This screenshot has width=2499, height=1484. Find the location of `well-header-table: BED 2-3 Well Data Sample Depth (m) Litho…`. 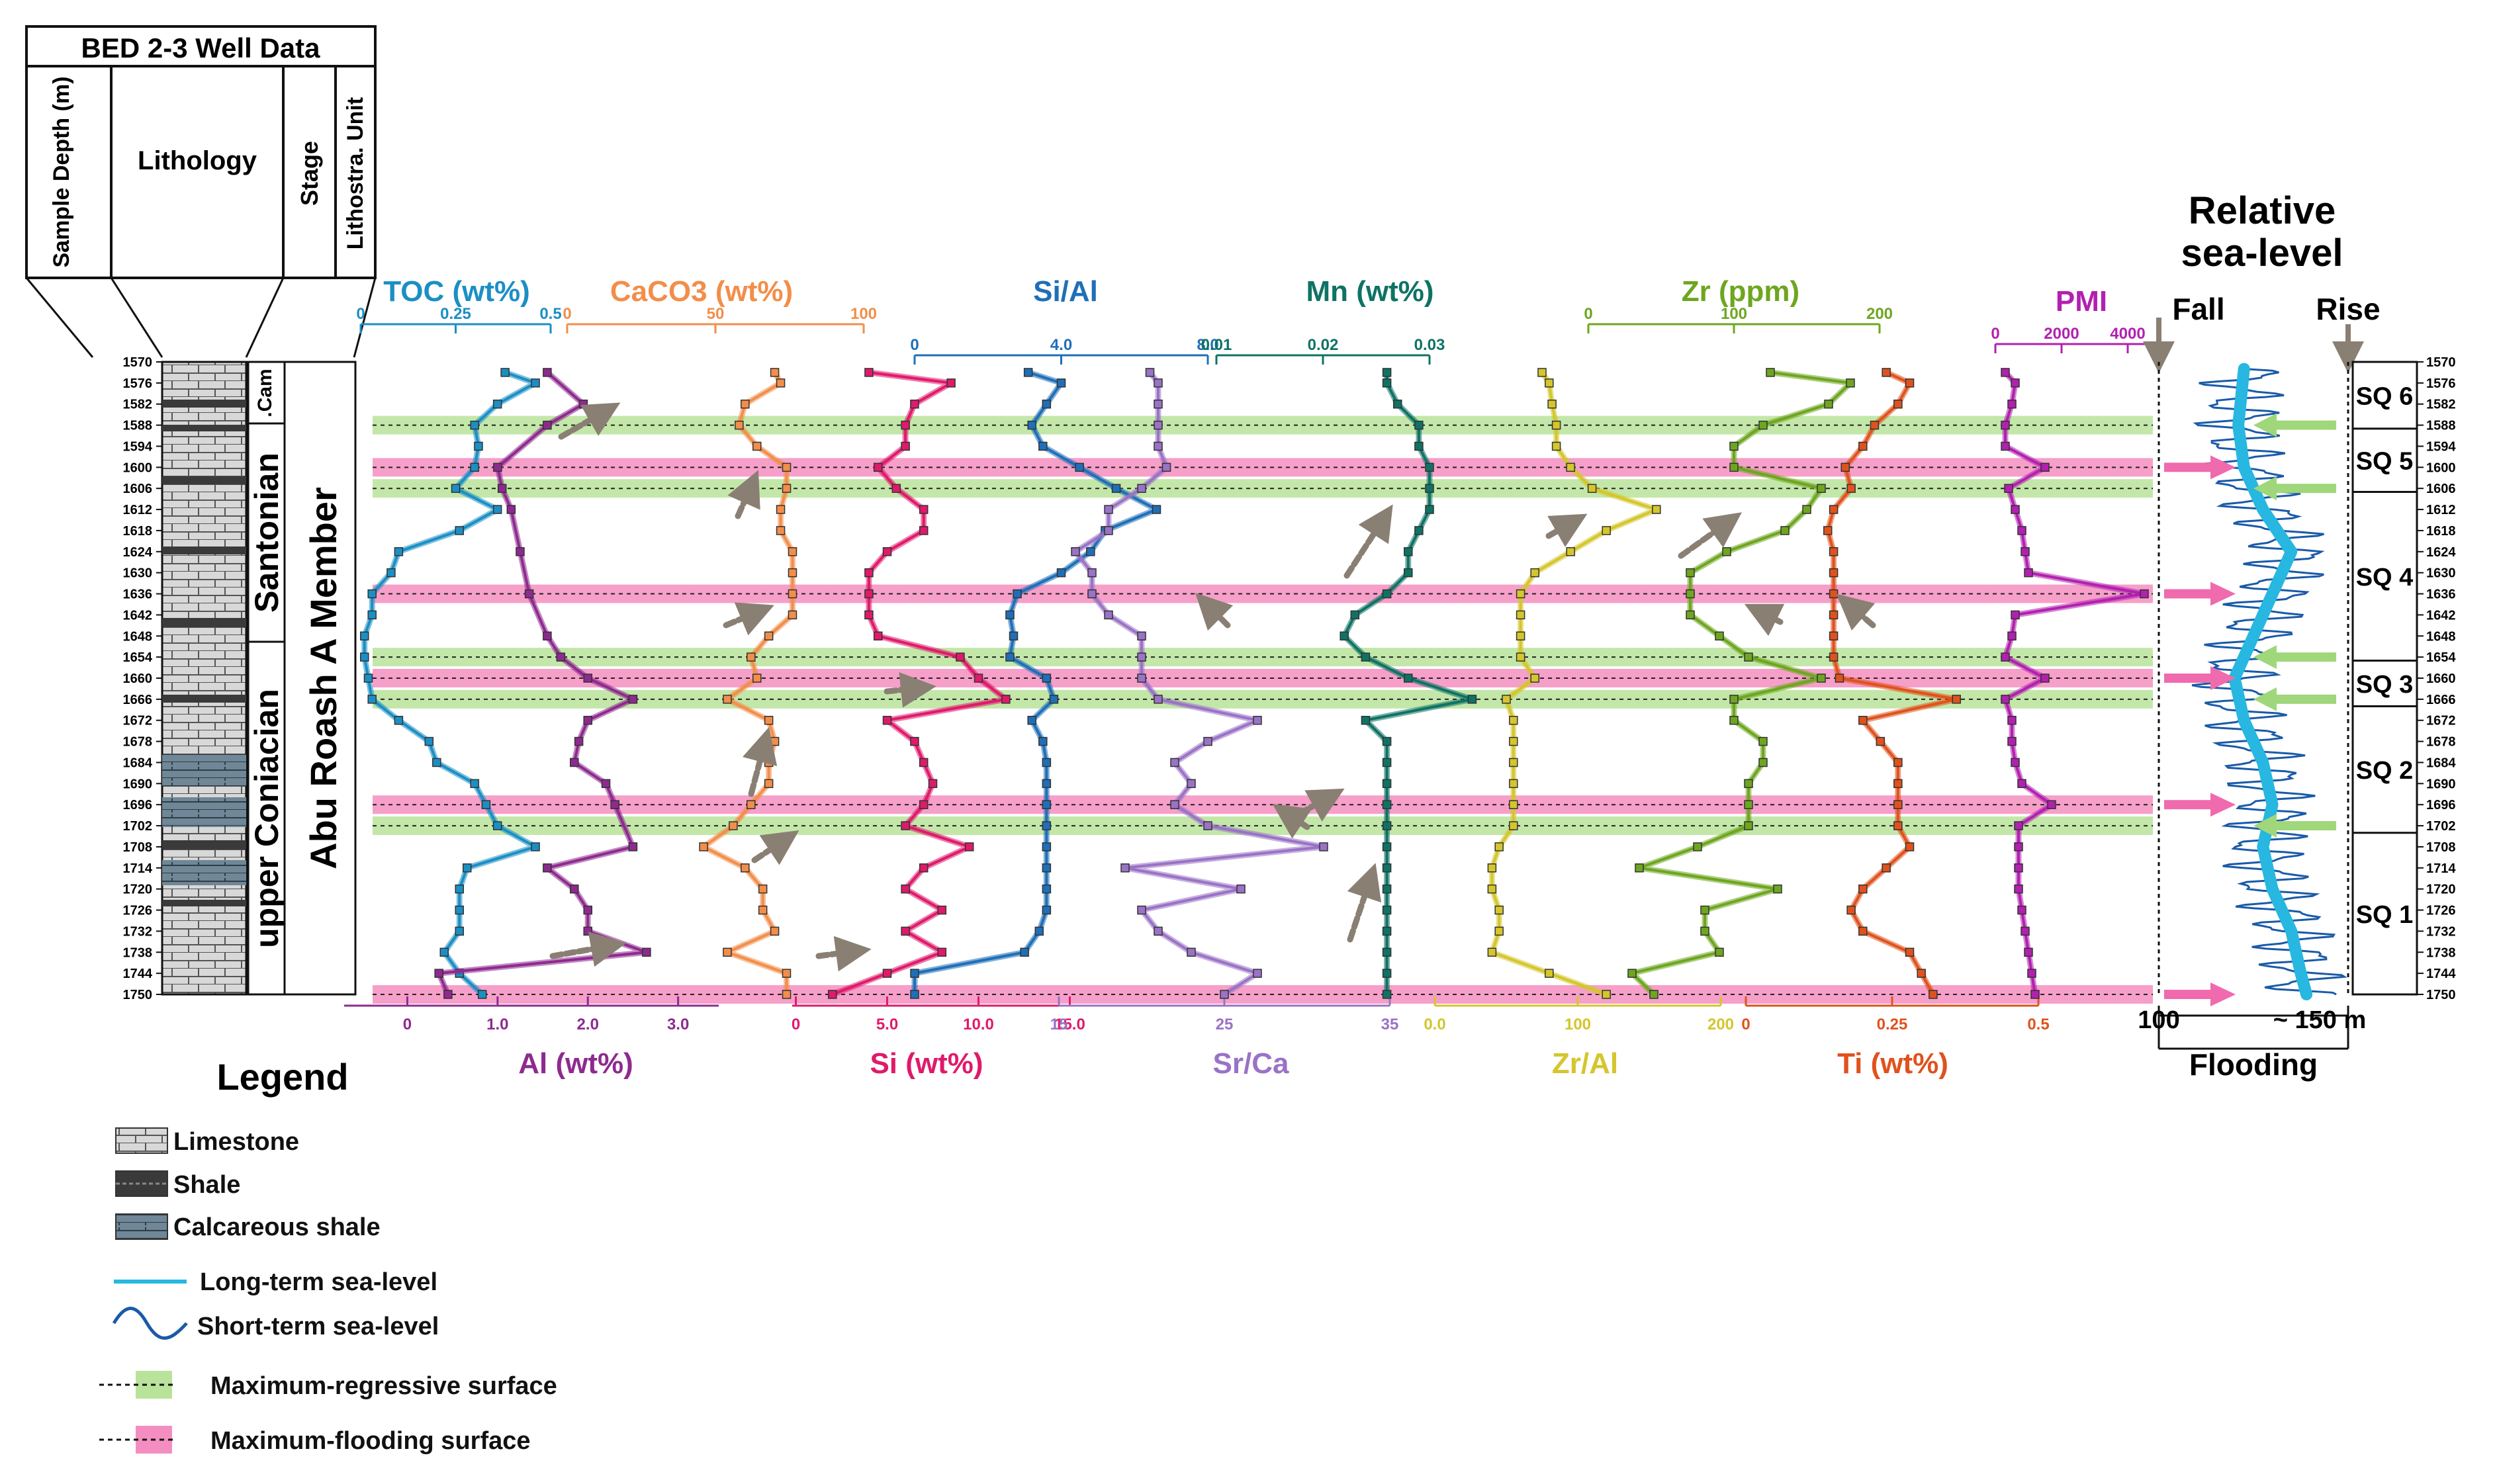

well-header-table: BED 2-3 Well Data Sample Depth (m) Litho… is located at coordinates (201, 191).